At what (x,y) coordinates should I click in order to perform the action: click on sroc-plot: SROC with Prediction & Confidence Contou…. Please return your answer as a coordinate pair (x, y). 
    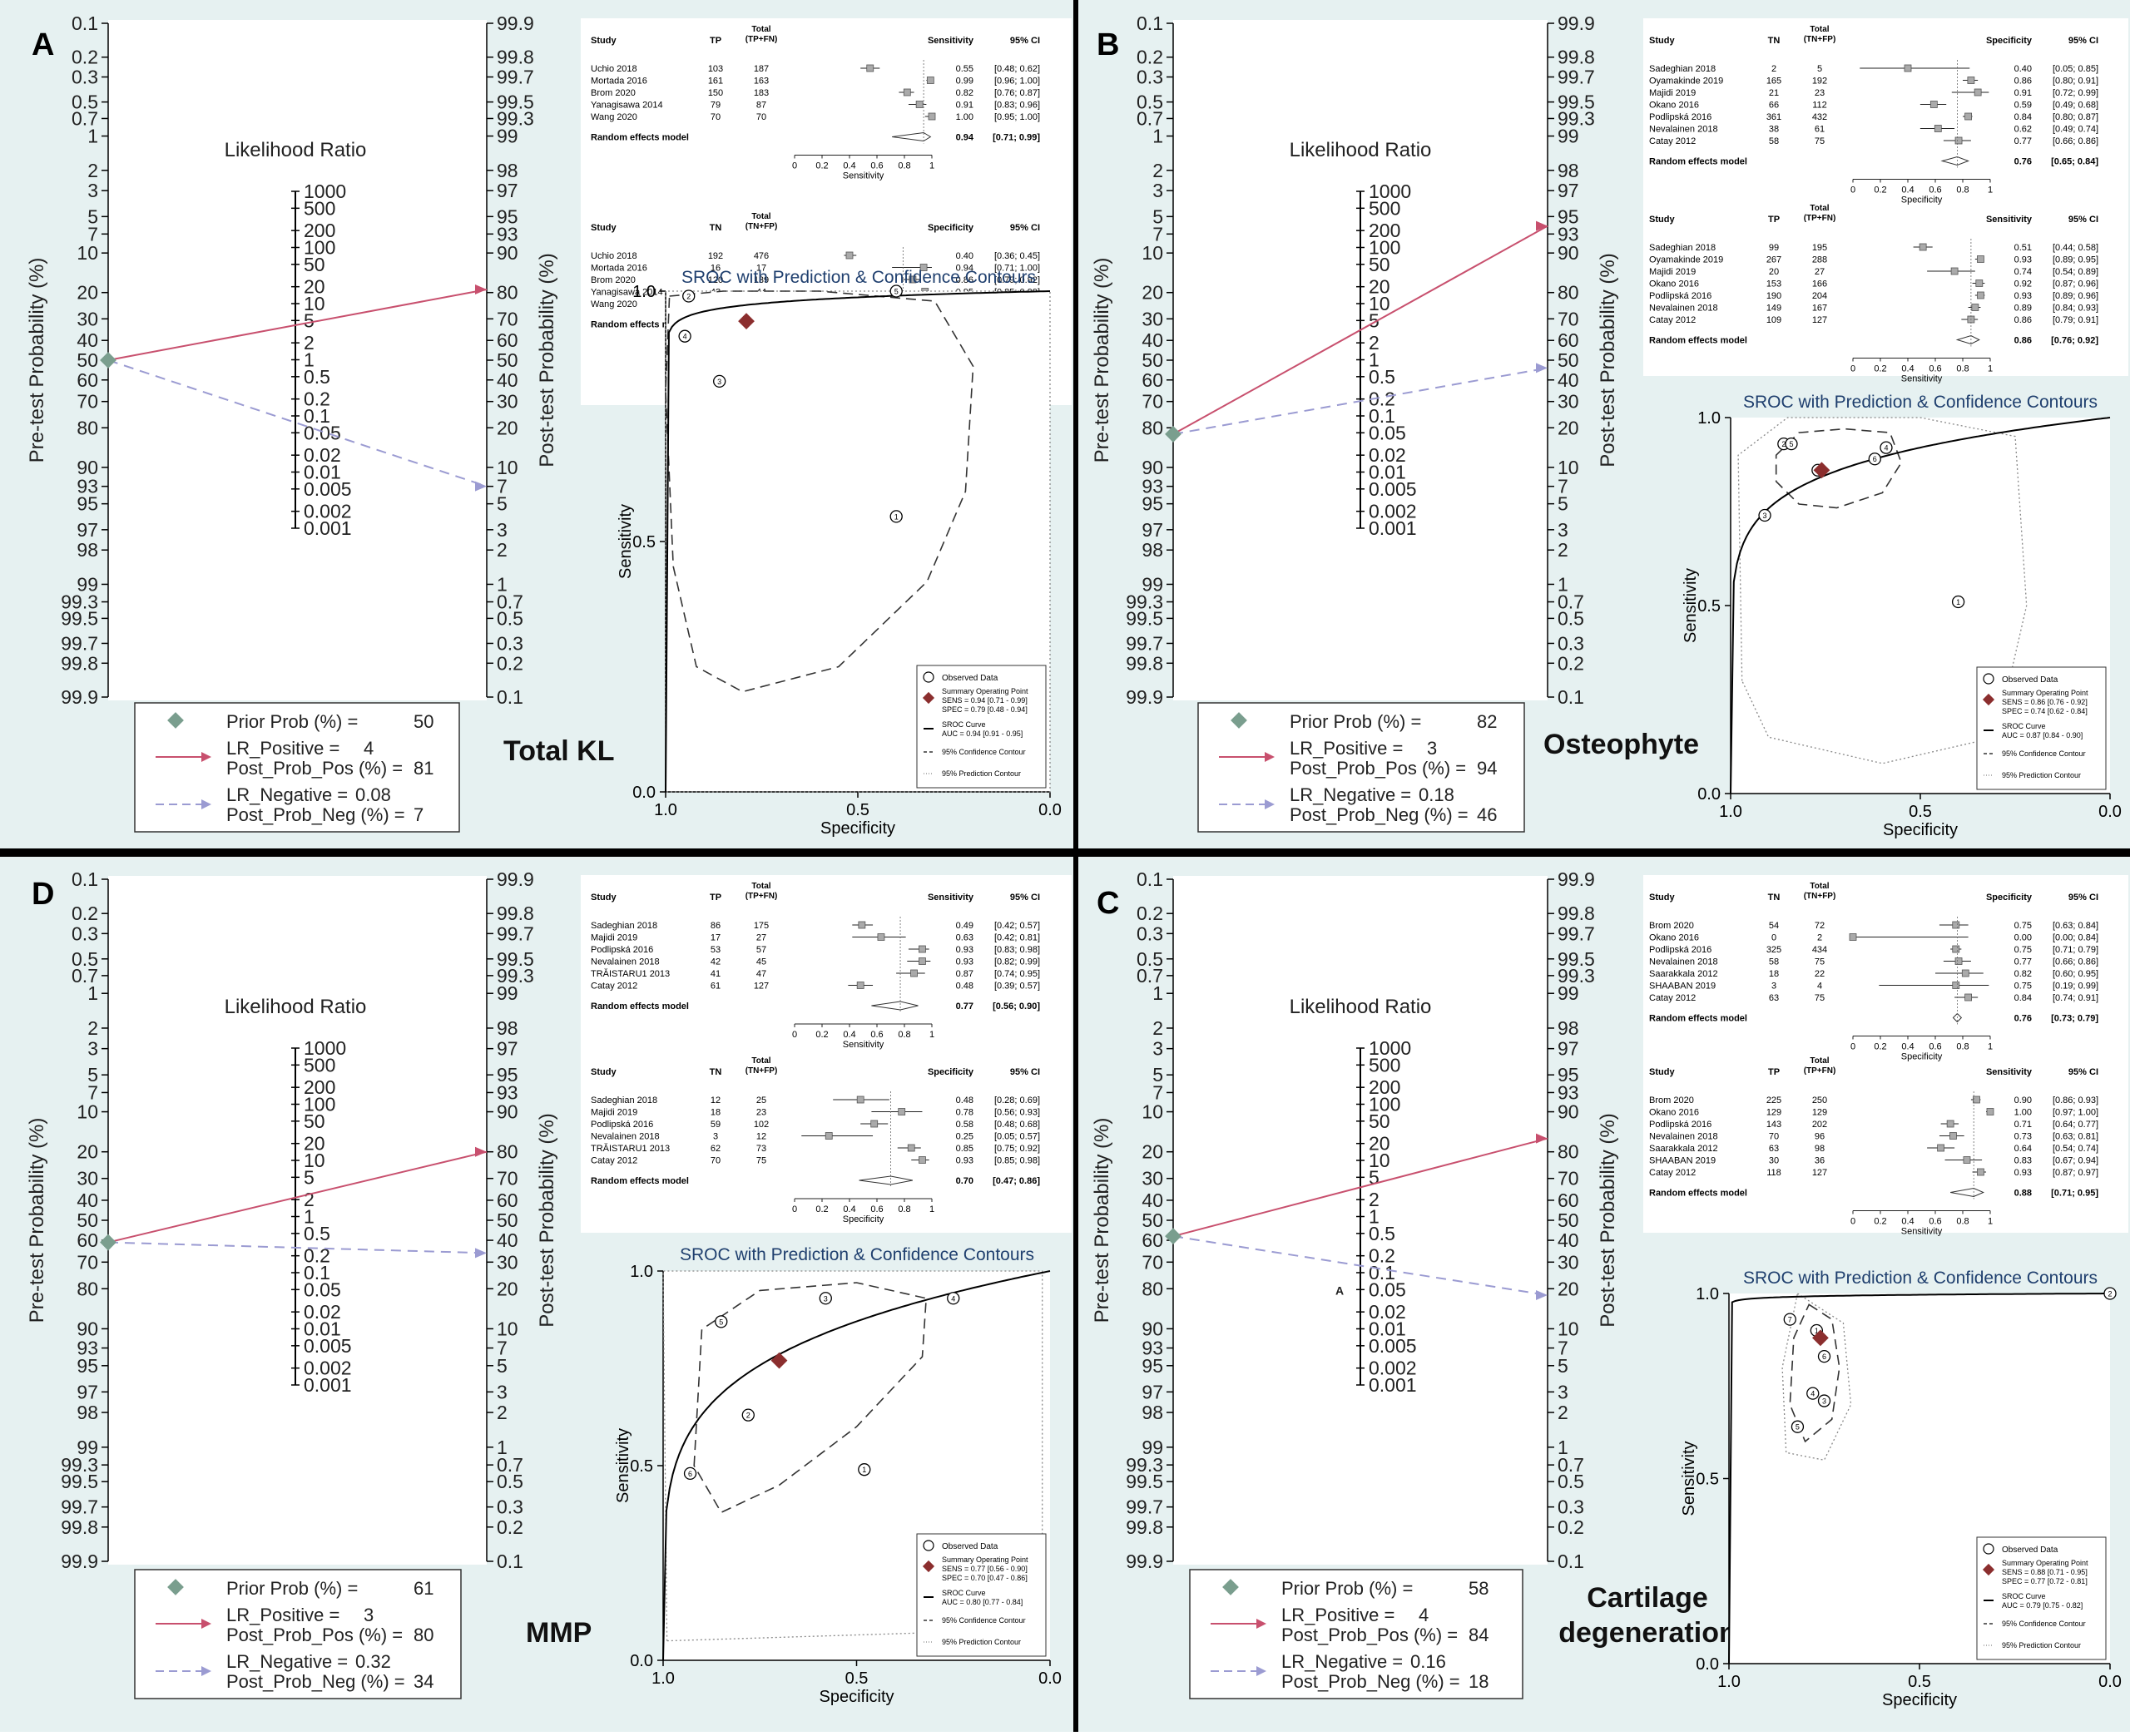
    Looking at the image, I should click on (838, 1475).